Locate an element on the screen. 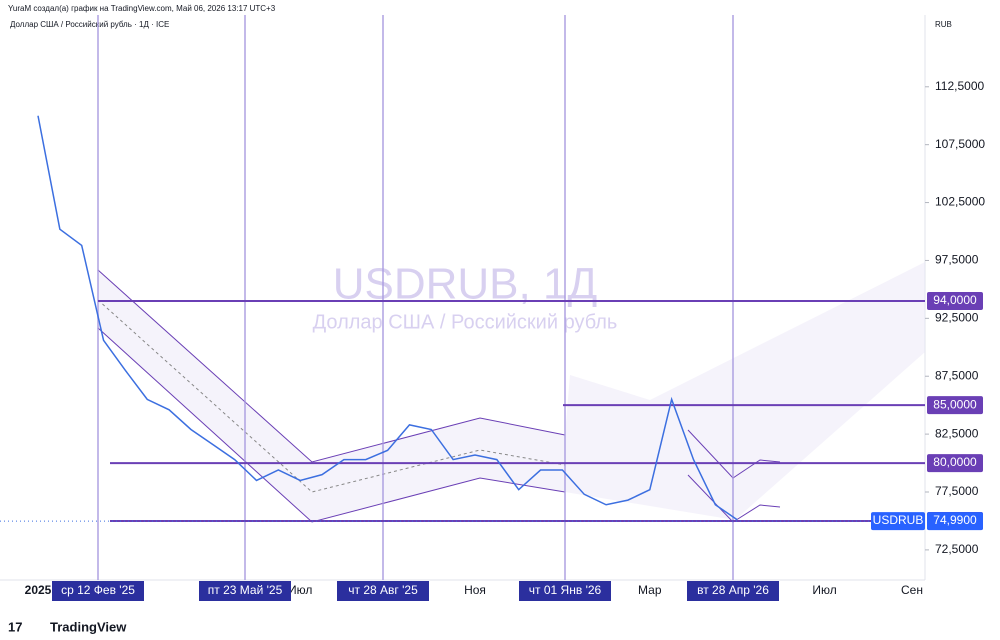 This screenshot has width=1000, height=640. marker-label: ср 12 Фев '25 is located at coordinates (98, 590).